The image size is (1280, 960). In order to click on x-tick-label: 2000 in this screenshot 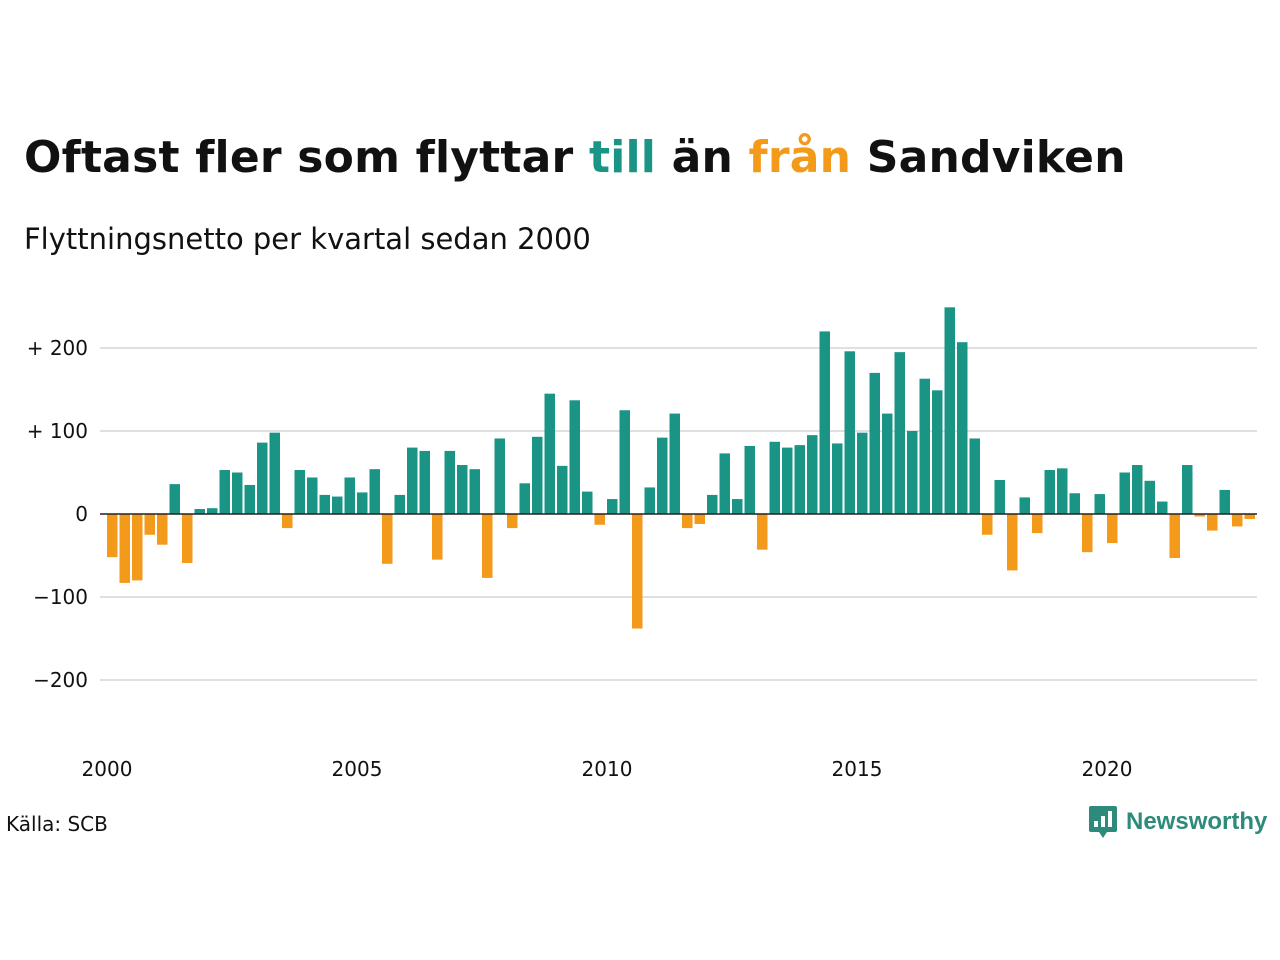, I will do `click(107, 769)`.